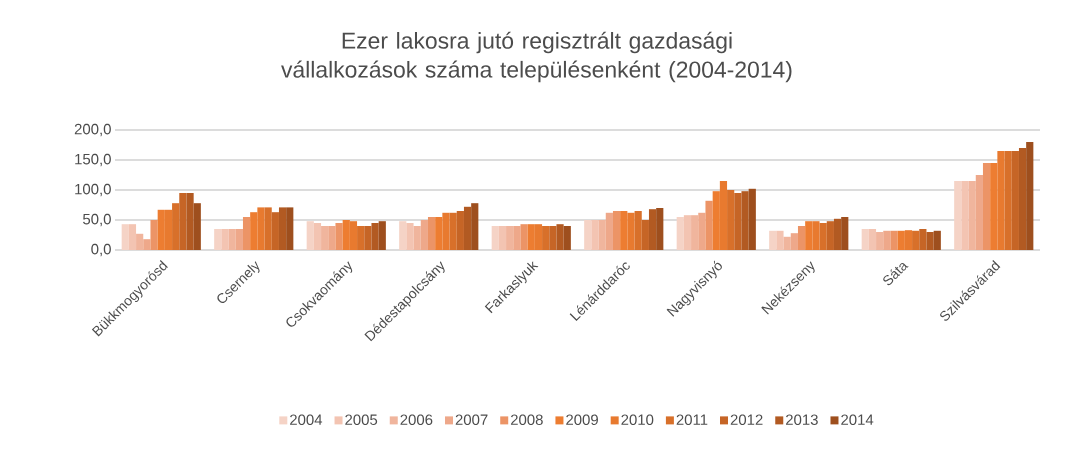 The image size is (1074, 452). Describe the element at coordinates (93, 160) in the screenshot. I see `y-tick-label: 150,0` at that location.